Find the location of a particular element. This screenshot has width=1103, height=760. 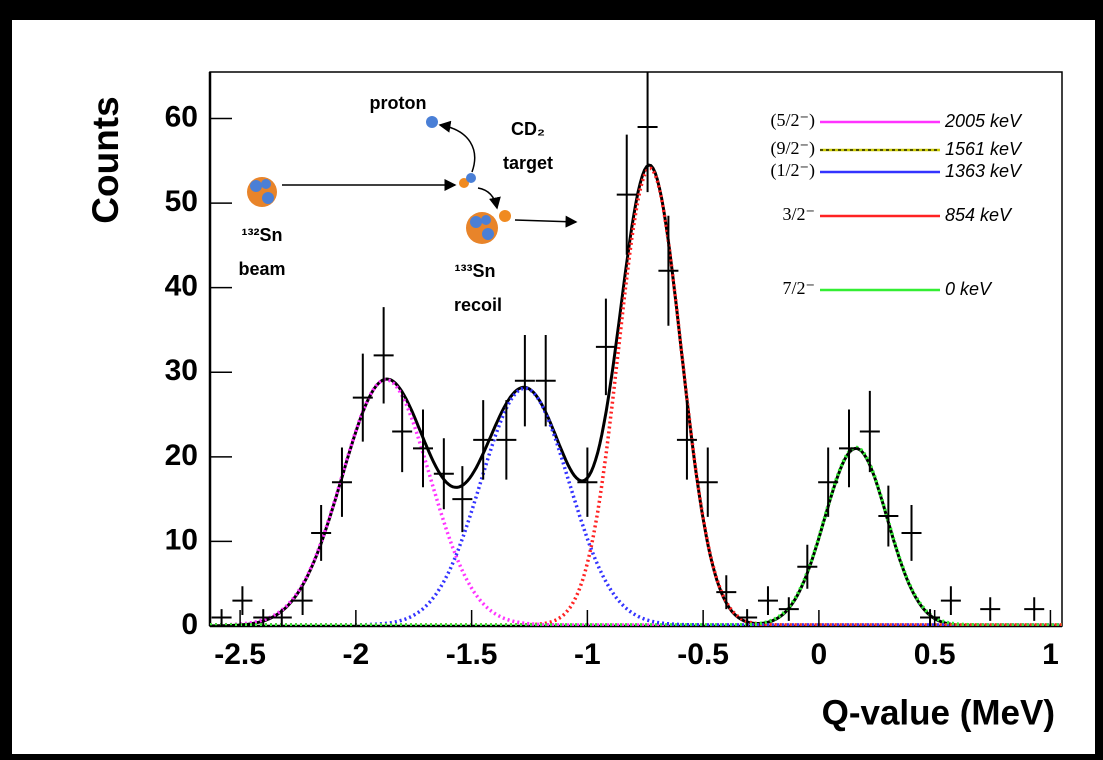

proton-arrow is located at coordinates (457, 146).